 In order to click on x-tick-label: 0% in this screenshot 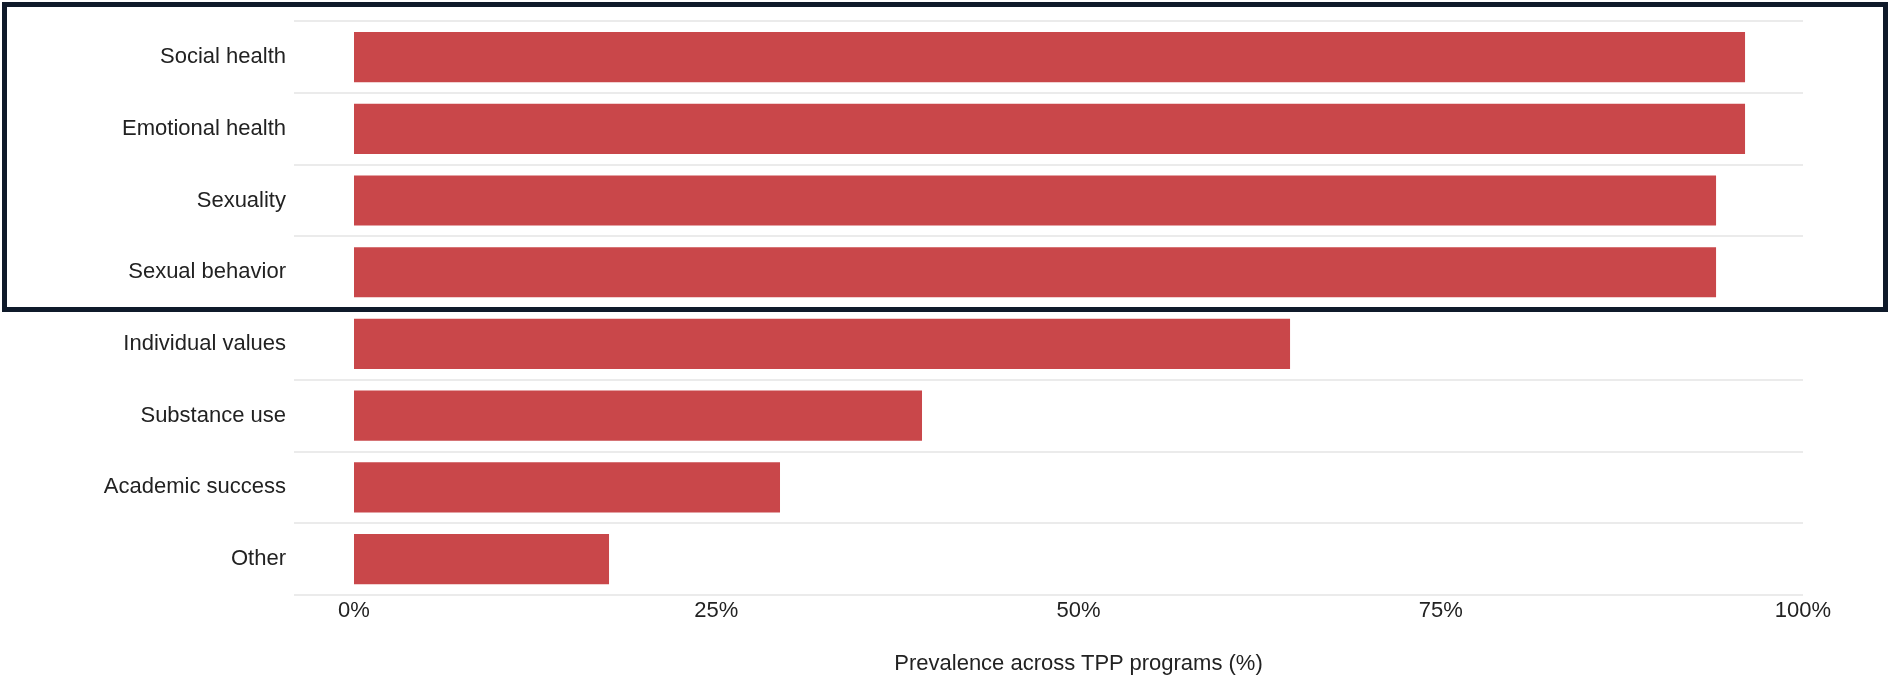, I will do `click(354, 610)`.